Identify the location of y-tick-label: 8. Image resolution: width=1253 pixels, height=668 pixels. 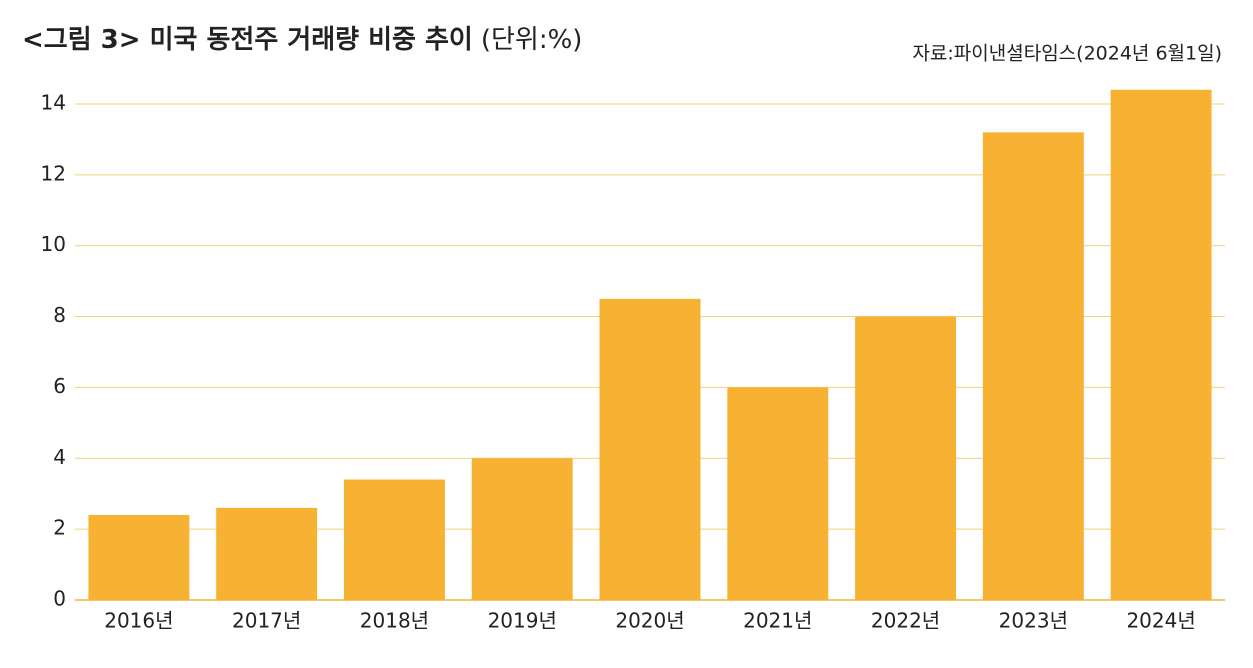
(59, 315).